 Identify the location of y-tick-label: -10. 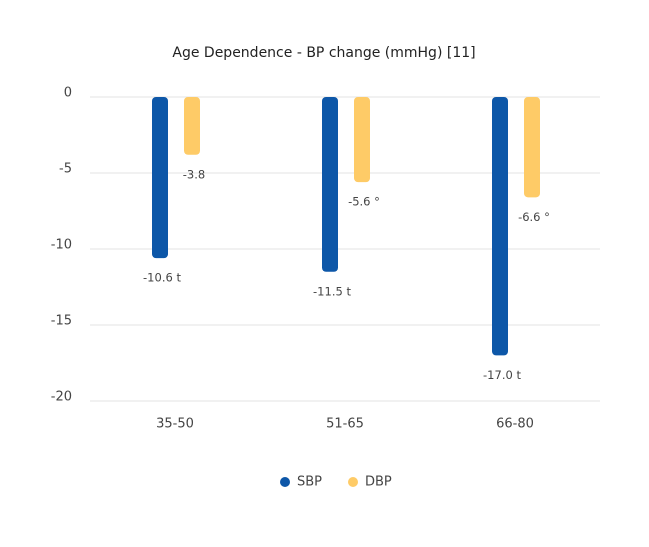
(61, 245).